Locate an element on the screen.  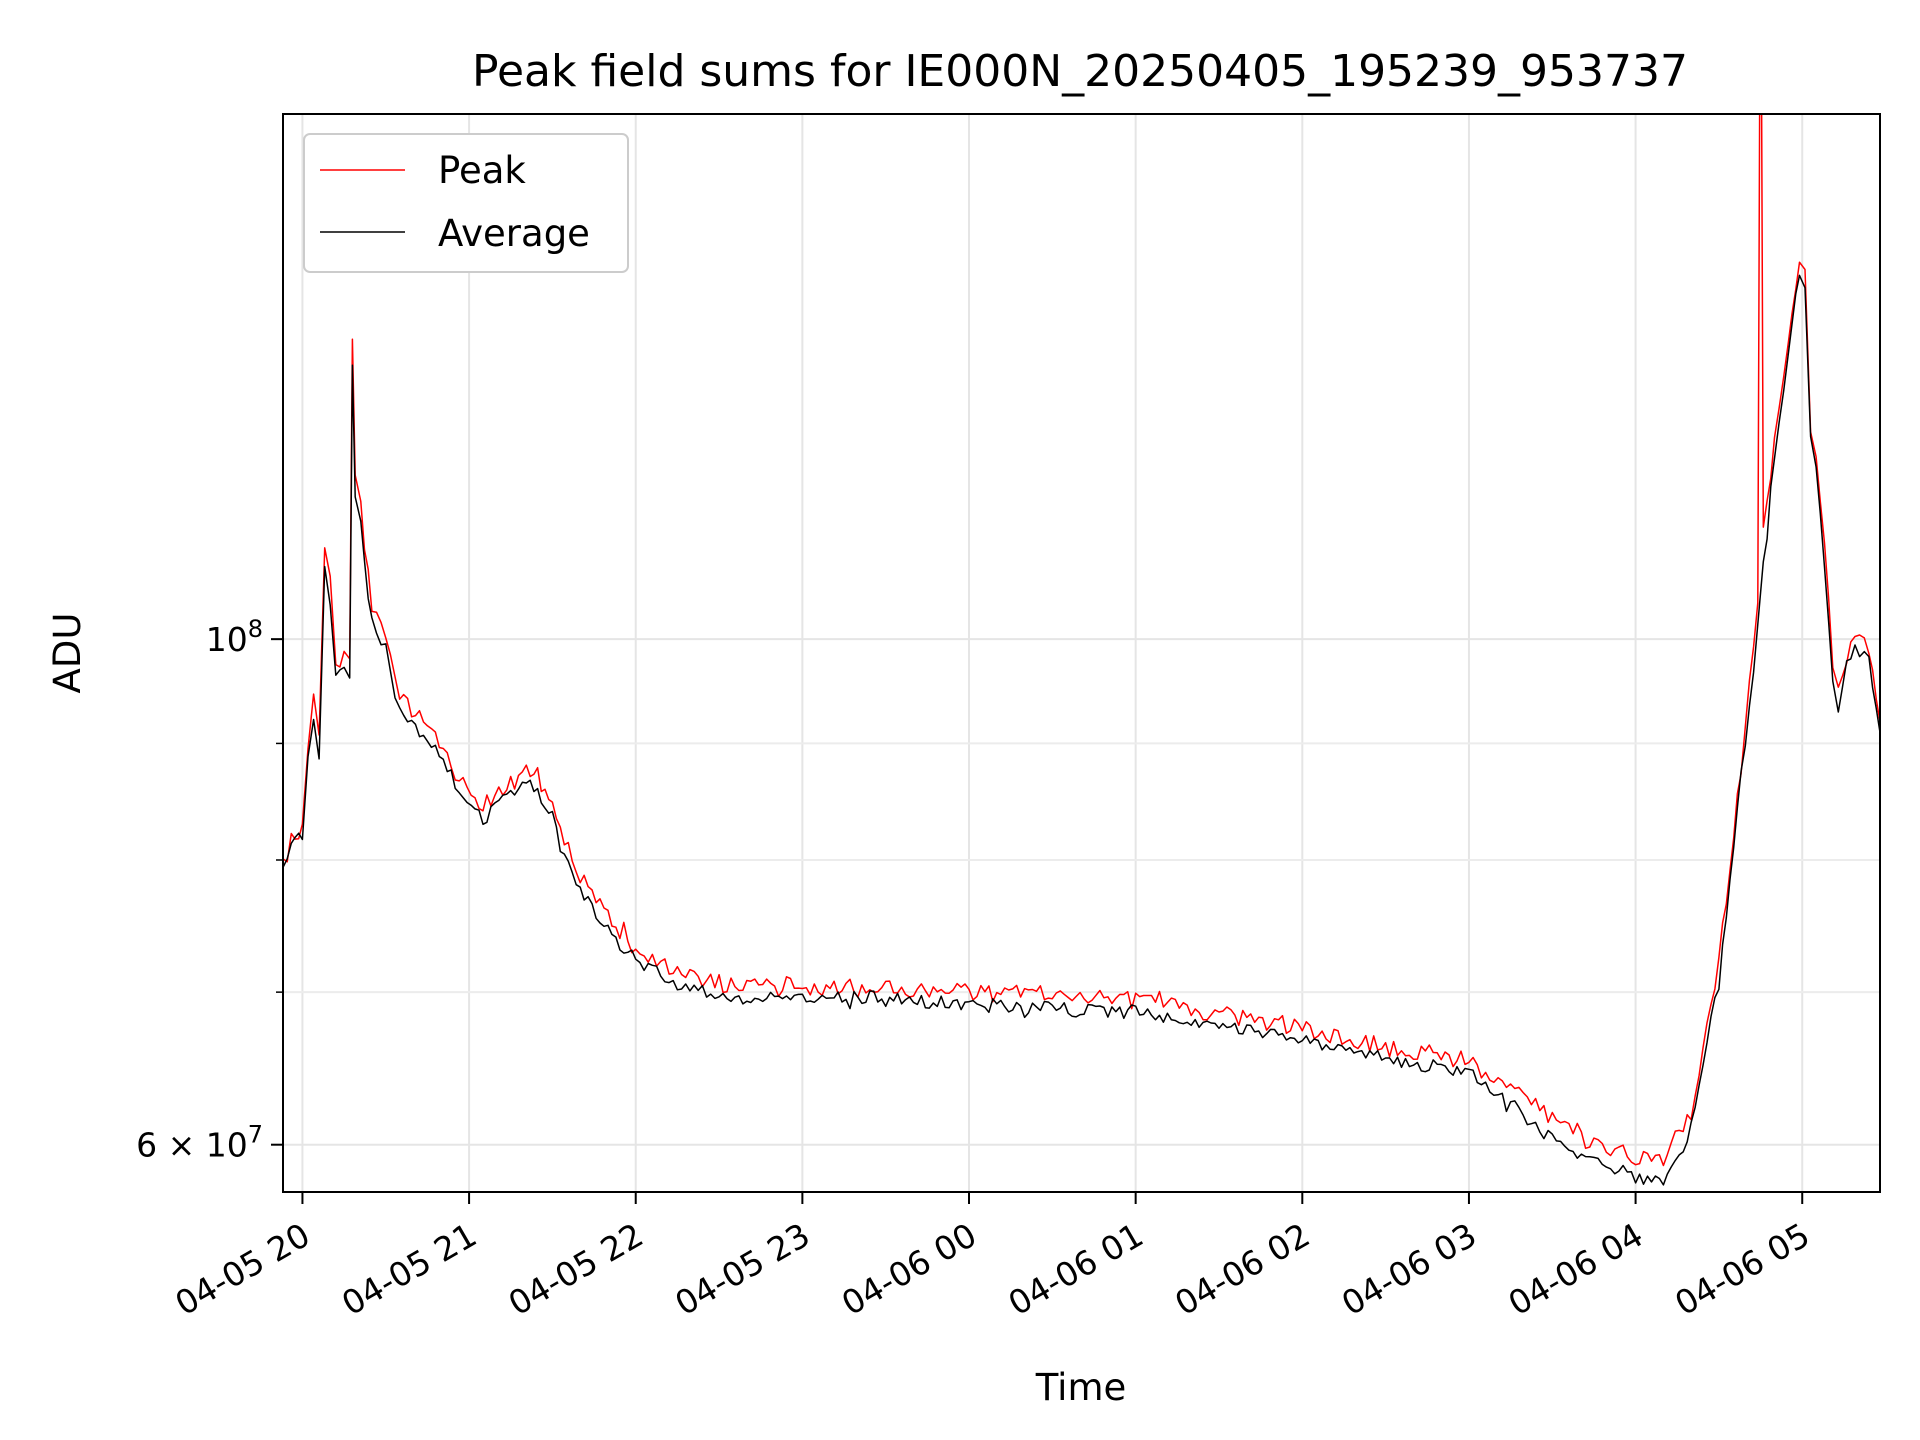
legend-label-average: Average is located at coordinates (514, 233).